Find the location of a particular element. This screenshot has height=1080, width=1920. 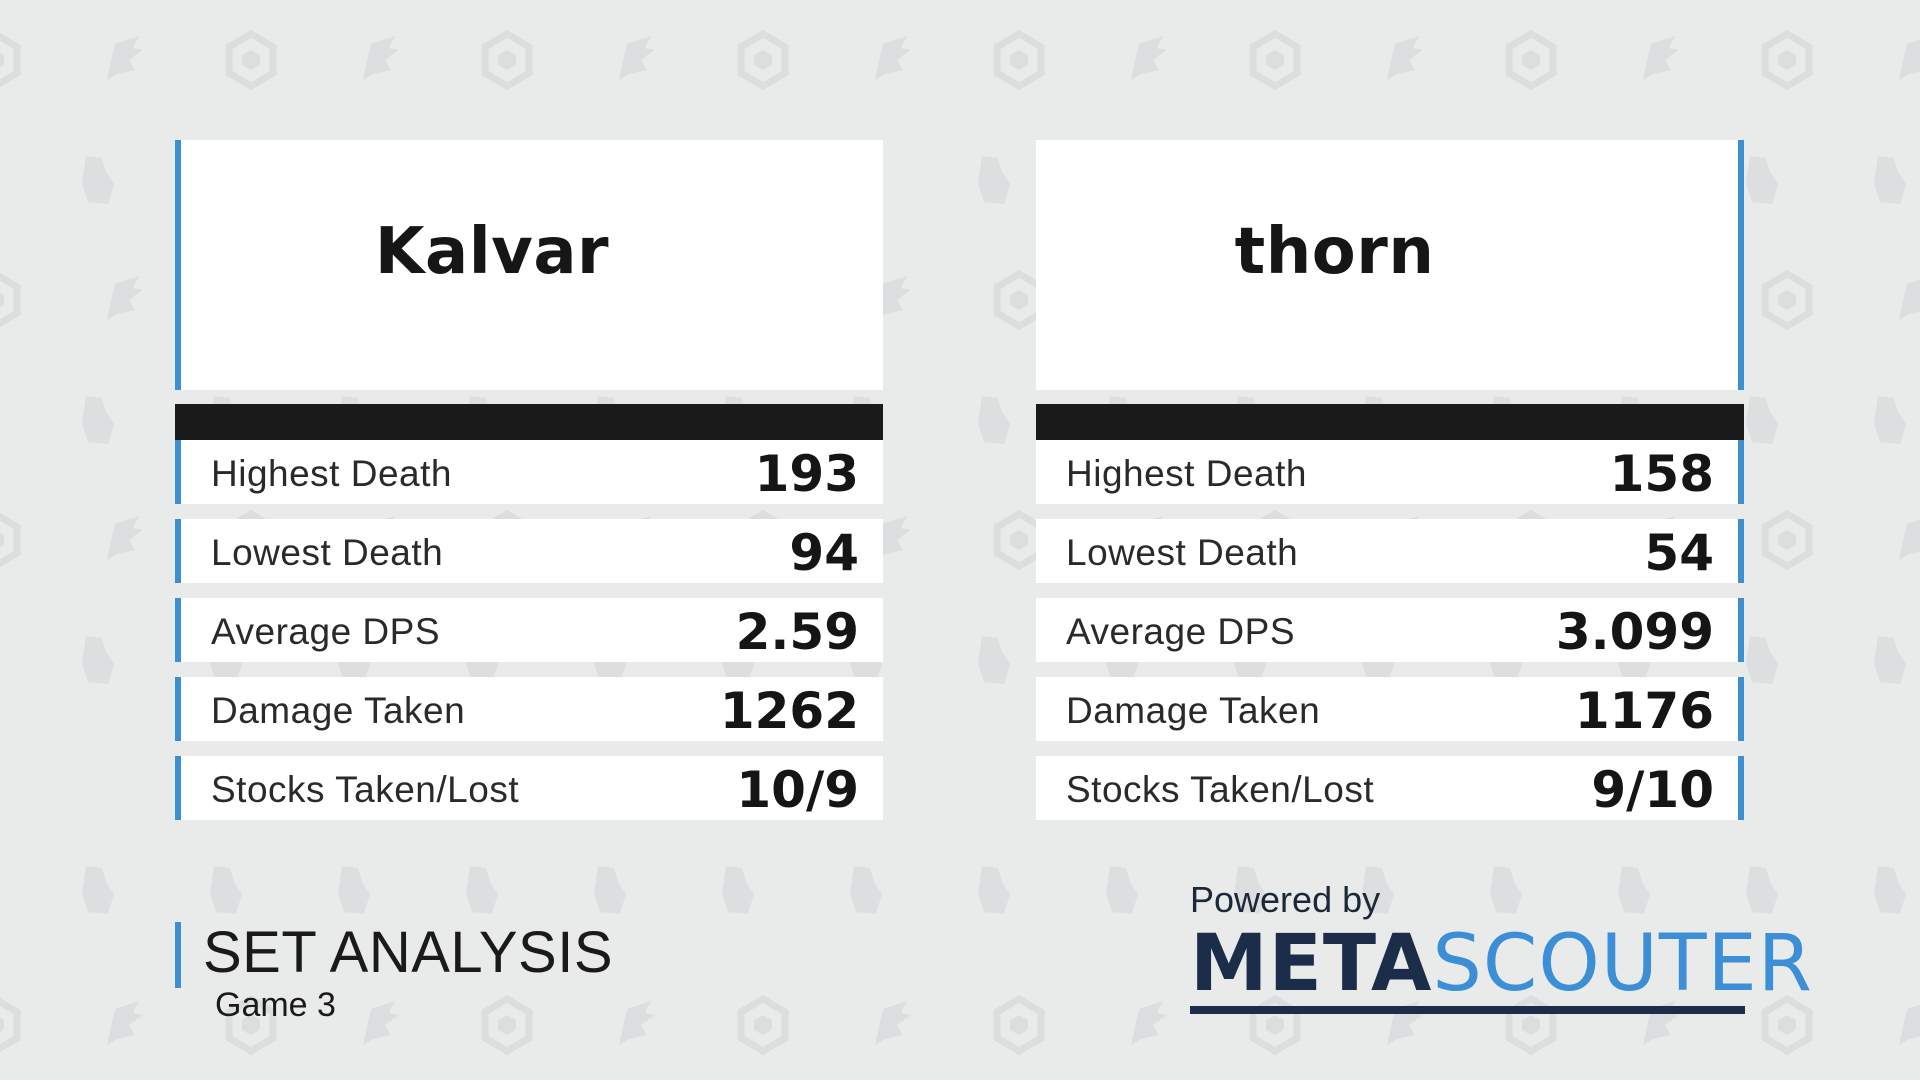

divider-bar is located at coordinates (1390, 422).